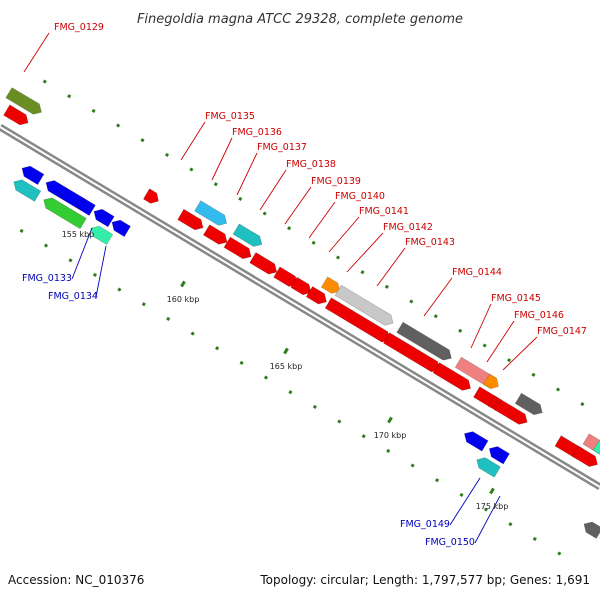 The width and height of the screenshot is (600, 600). I want to click on gene-label: FMG_0135, so click(230, 116).